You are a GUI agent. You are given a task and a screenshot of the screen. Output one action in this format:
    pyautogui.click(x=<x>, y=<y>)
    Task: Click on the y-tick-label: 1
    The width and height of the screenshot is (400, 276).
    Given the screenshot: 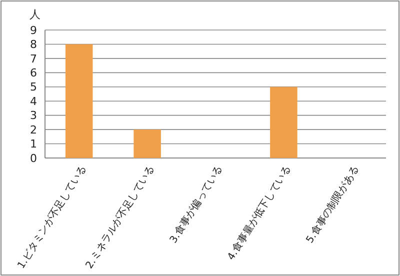 What is the action you would take?
    pyautogui.click(x=33, y=144)
    